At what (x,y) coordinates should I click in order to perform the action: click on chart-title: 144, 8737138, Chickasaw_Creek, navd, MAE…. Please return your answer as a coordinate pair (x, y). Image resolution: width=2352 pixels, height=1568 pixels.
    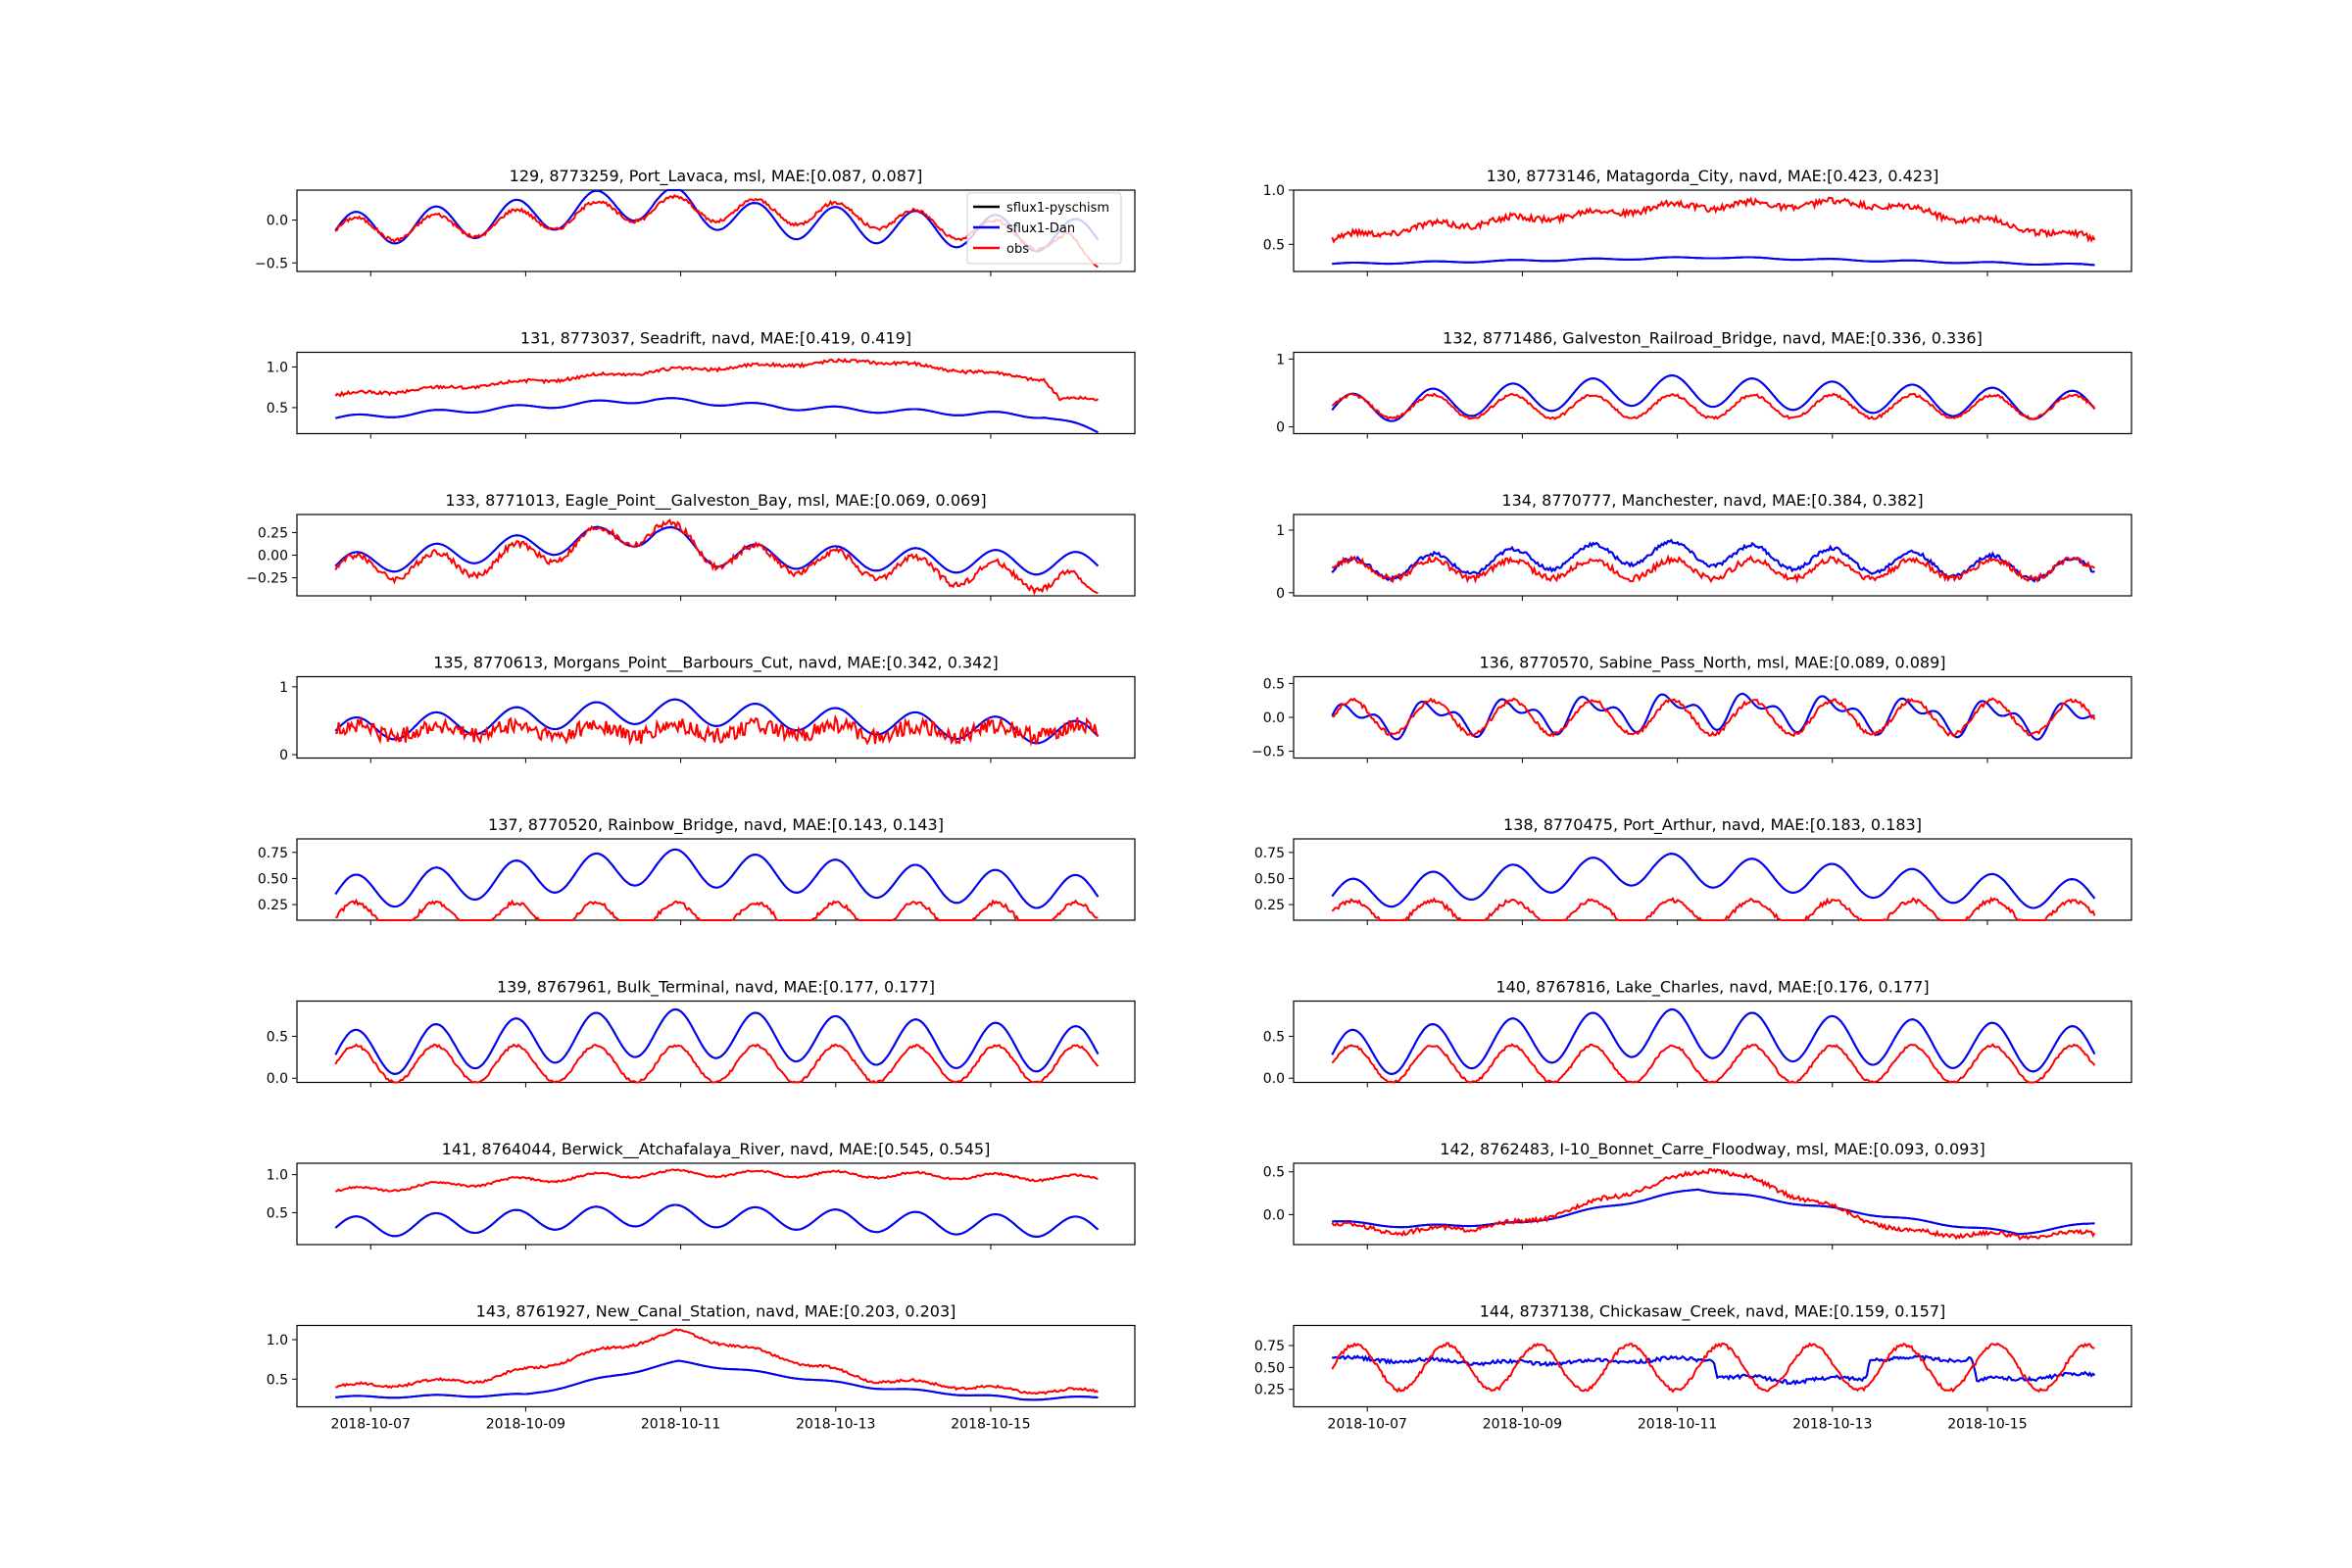
    Looking at the image, I should click on (1713, 1312).